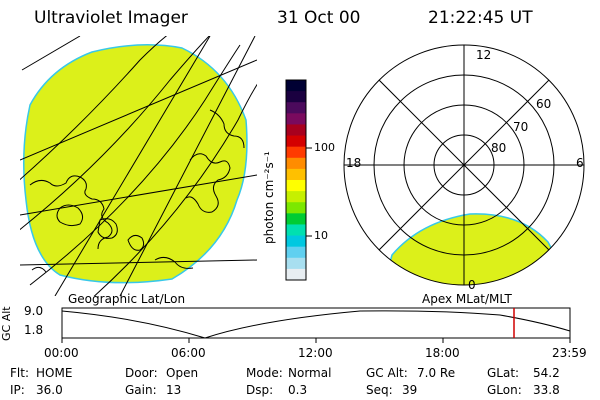 Image resolution: width=600 pixels, height=400 pixels. I want to click on status-glon-value: 33.8, so click(546, 390).